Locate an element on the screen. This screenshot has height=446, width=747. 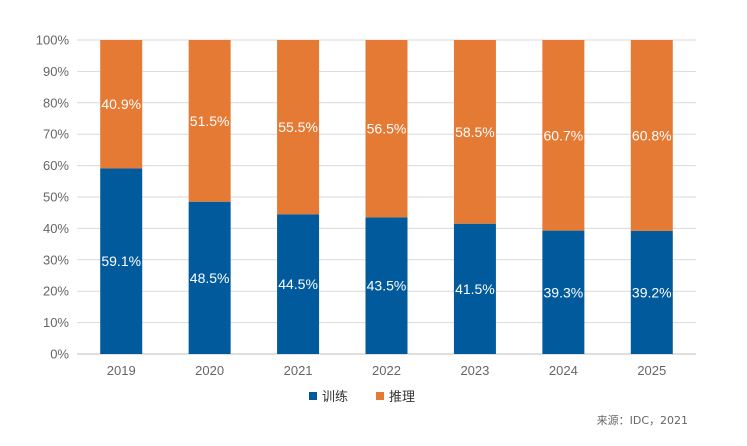
legend: 训练 推理 is located at coordinates (362, 397).